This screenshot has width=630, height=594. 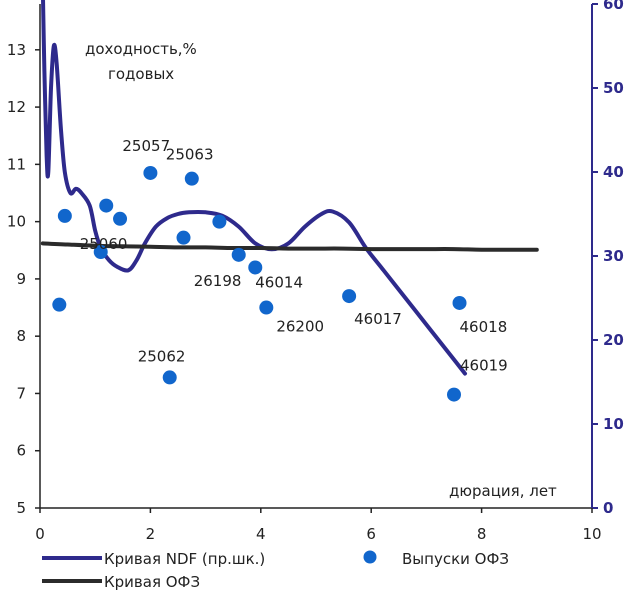 What do you see at coordinates (613, 340) in the screenshot?
I see `y-right-tick-label: 20` at bounding box center [613, 340].